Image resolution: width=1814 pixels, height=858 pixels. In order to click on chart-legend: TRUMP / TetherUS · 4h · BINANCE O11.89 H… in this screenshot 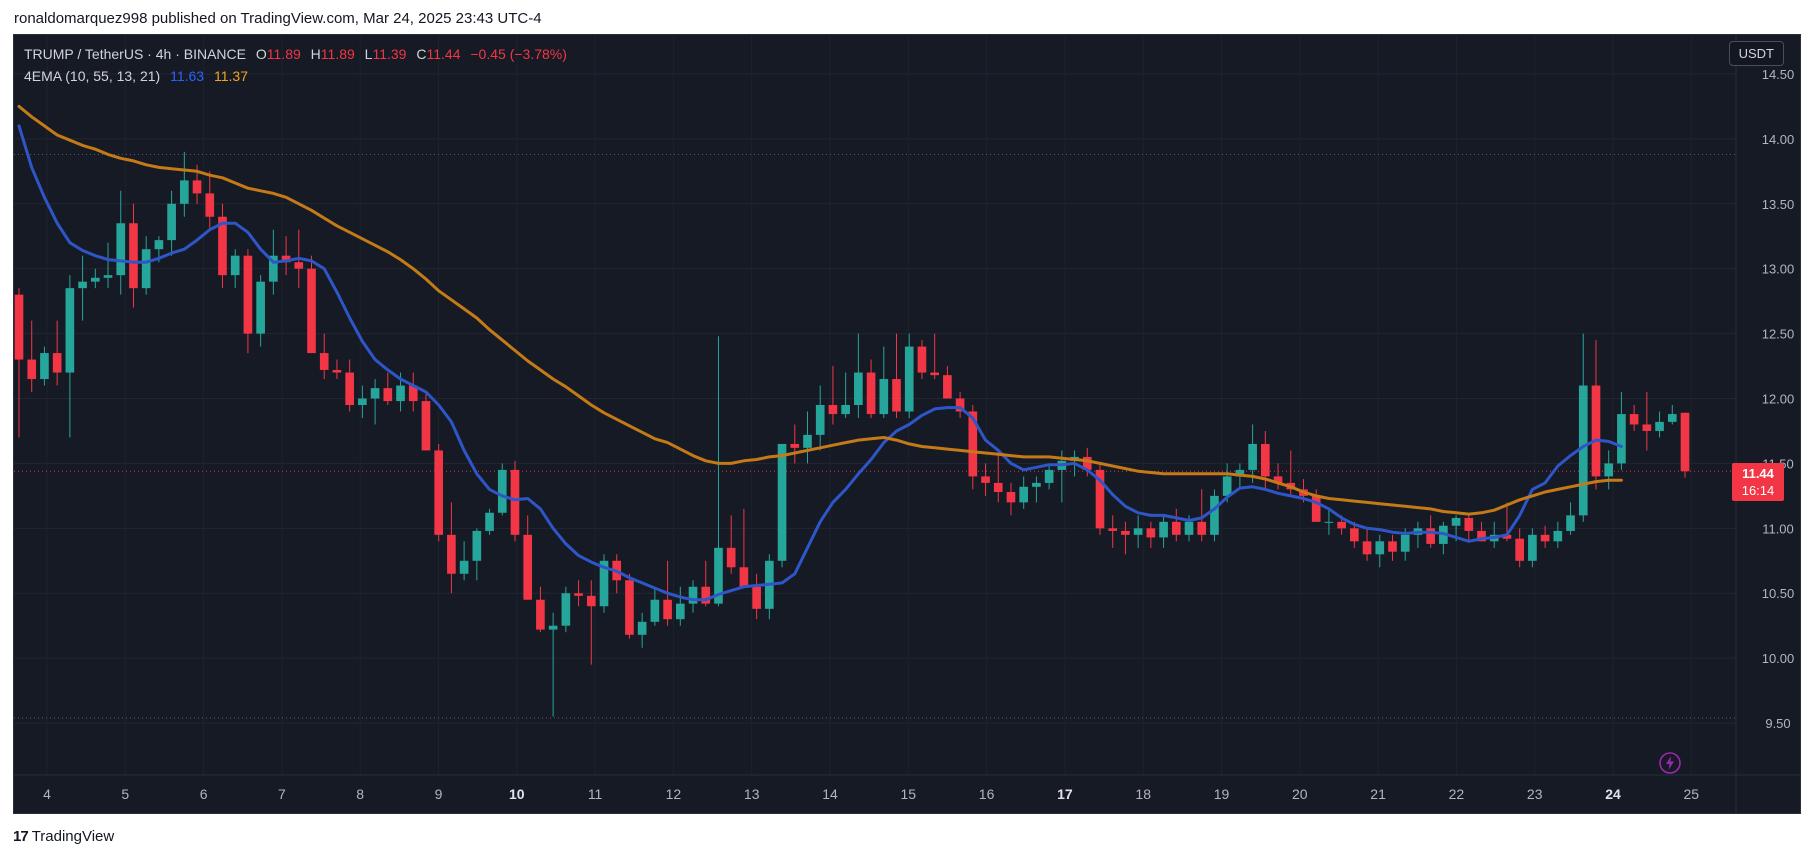, I will do `click(295, 65)`.